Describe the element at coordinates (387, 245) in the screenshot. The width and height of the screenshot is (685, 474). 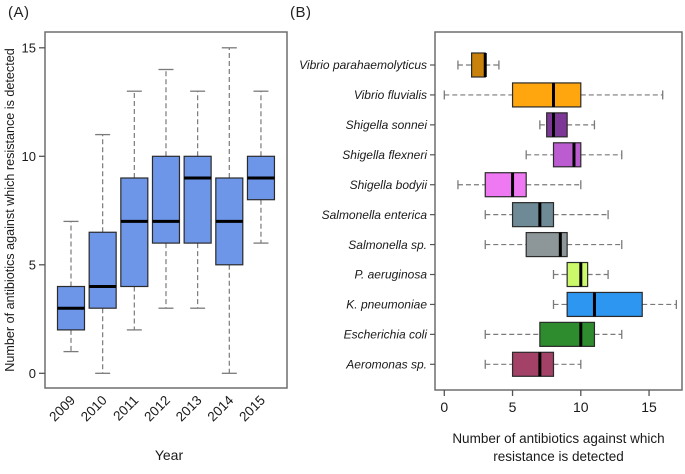
I see `species-label: Salmonella sp.` at that location.